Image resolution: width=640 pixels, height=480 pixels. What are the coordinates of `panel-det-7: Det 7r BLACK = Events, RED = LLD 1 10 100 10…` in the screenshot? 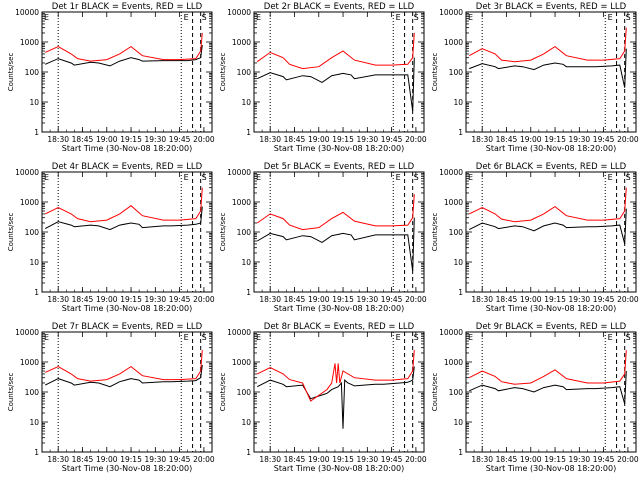 It's located at (111, 397).